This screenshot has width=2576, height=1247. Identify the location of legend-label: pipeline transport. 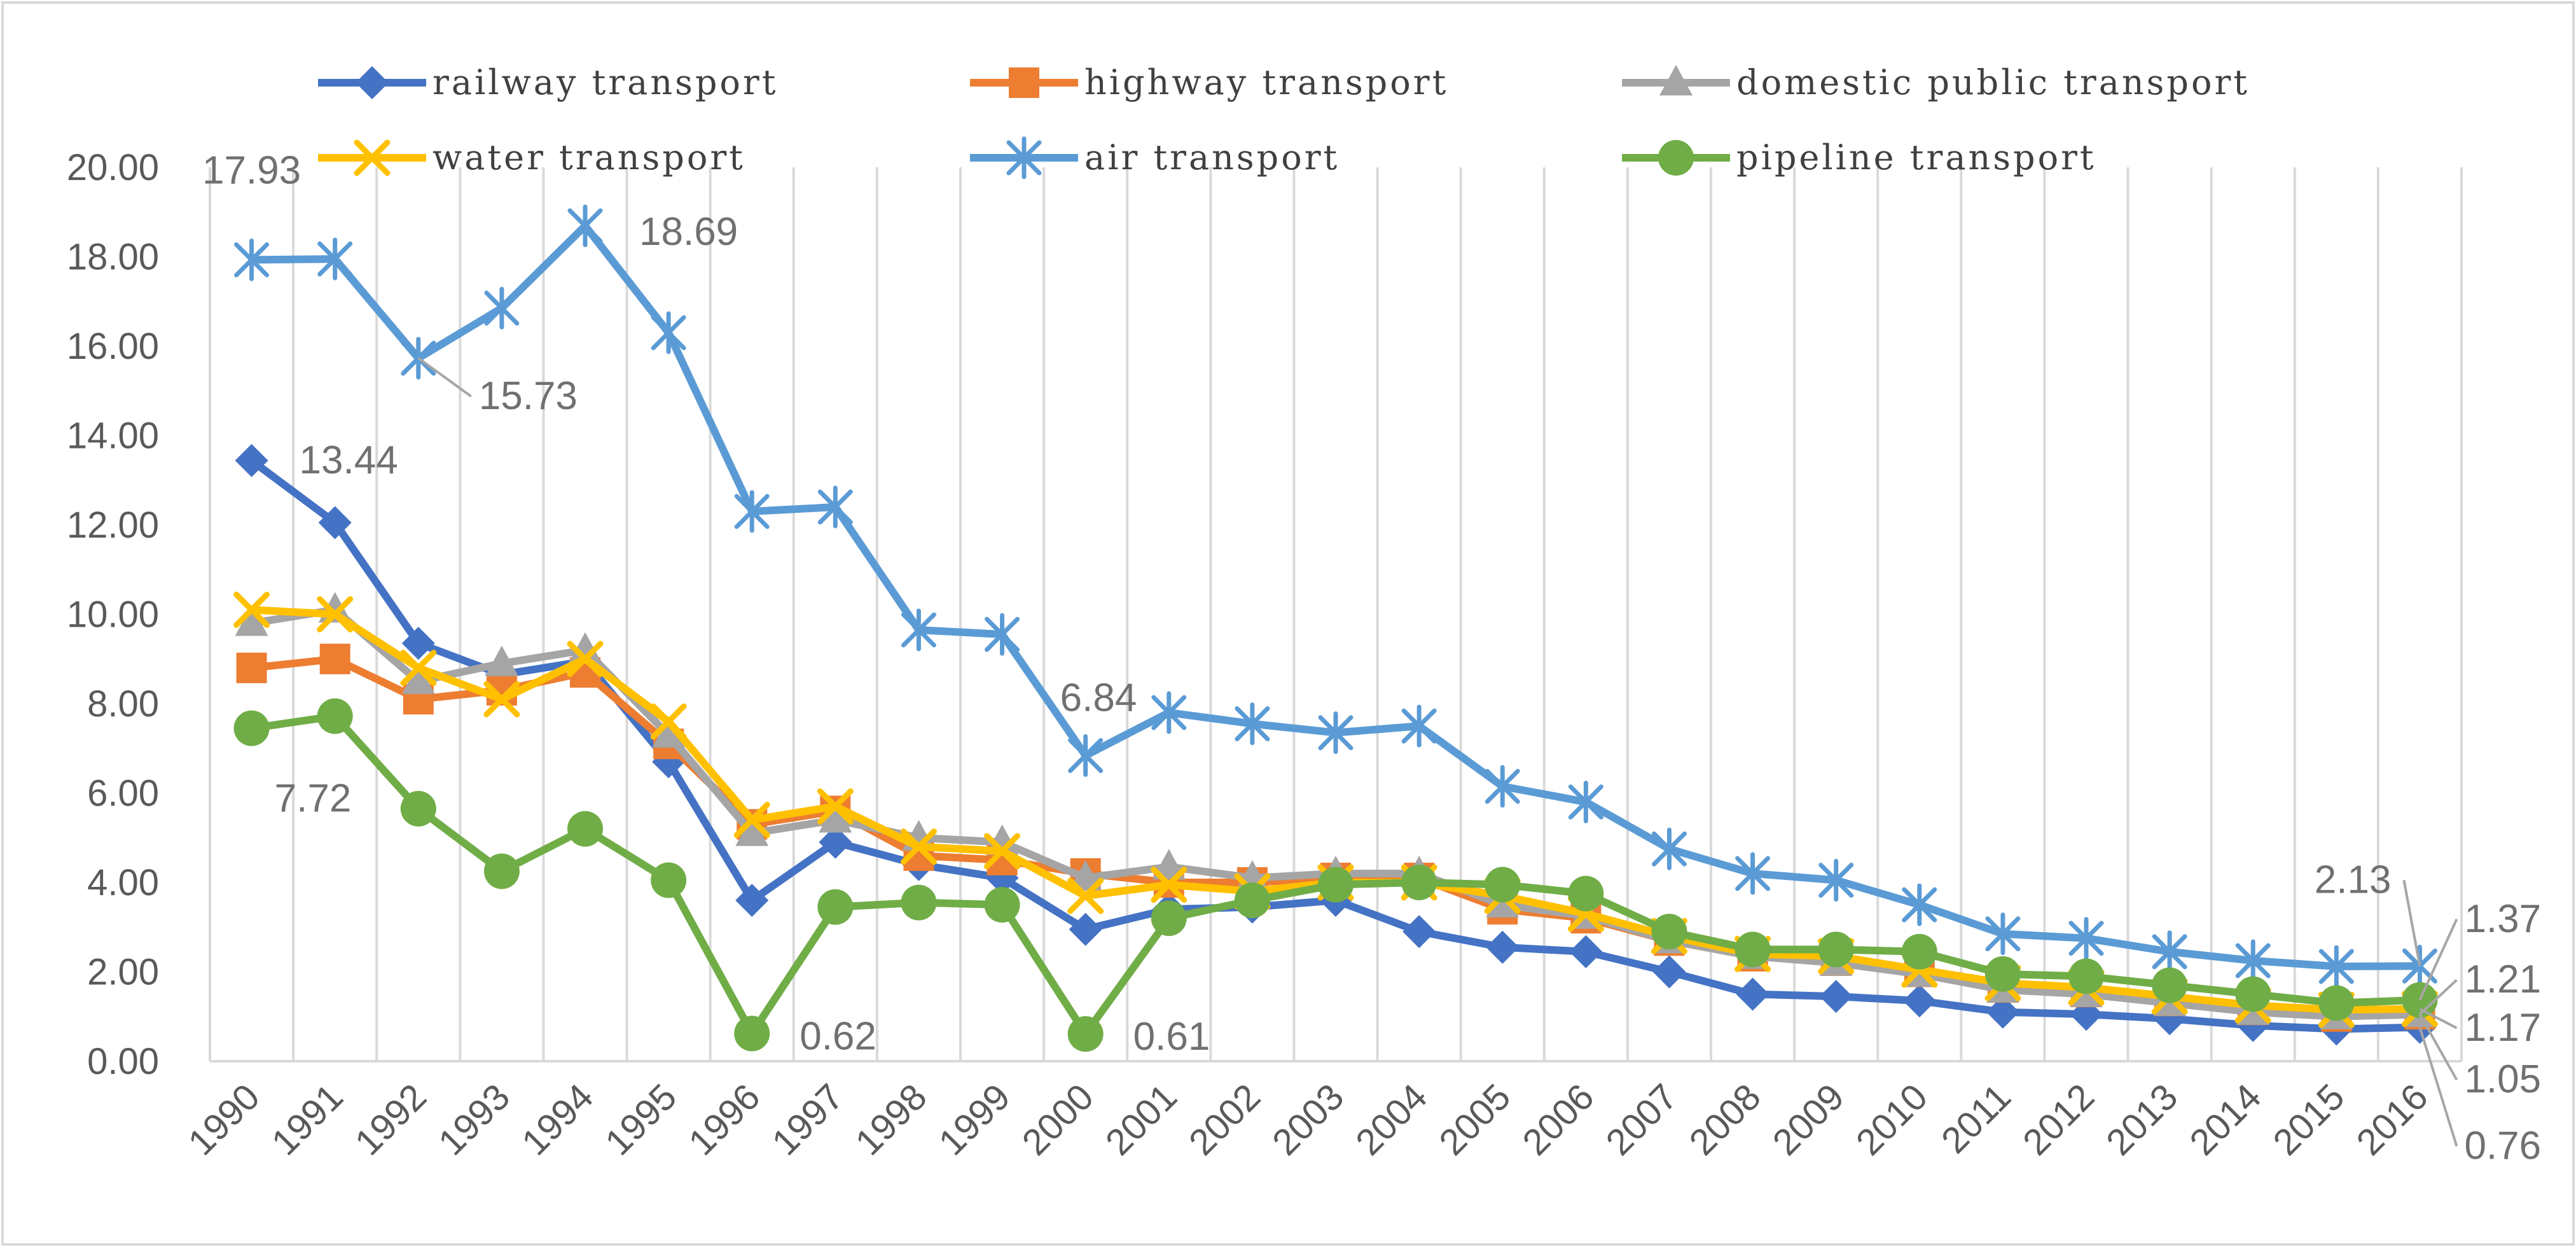
(1916, 157).